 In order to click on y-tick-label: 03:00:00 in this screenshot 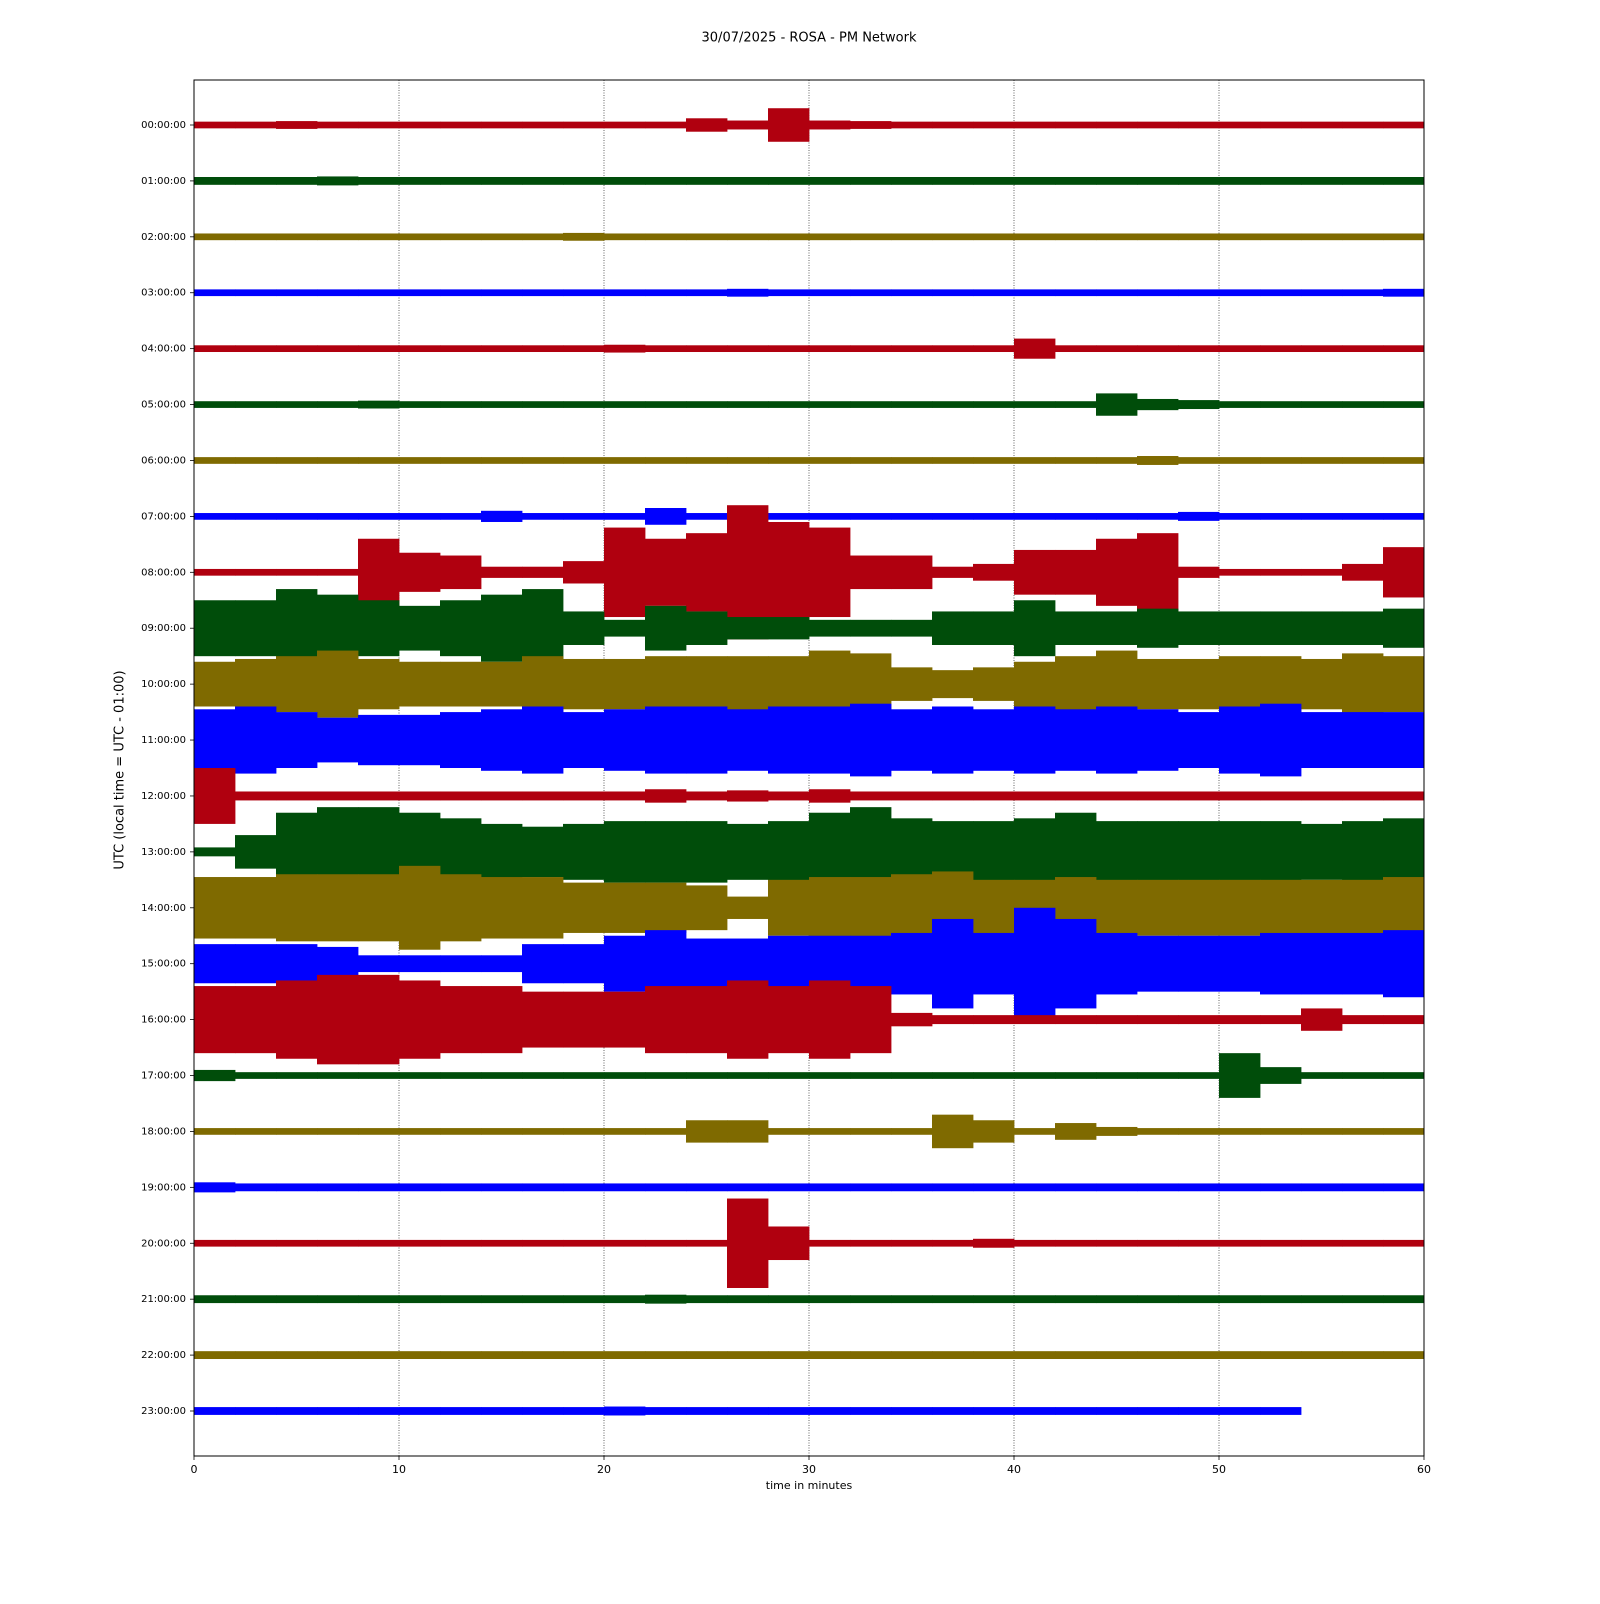, I will do `click(163, 293)`.